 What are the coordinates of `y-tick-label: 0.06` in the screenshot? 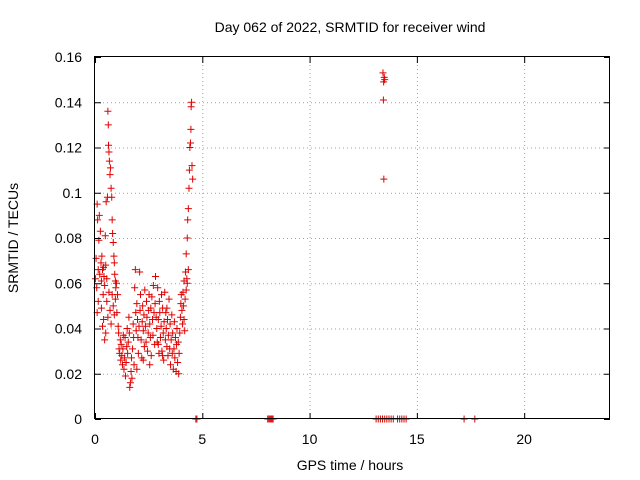 It's located at (68, 283).